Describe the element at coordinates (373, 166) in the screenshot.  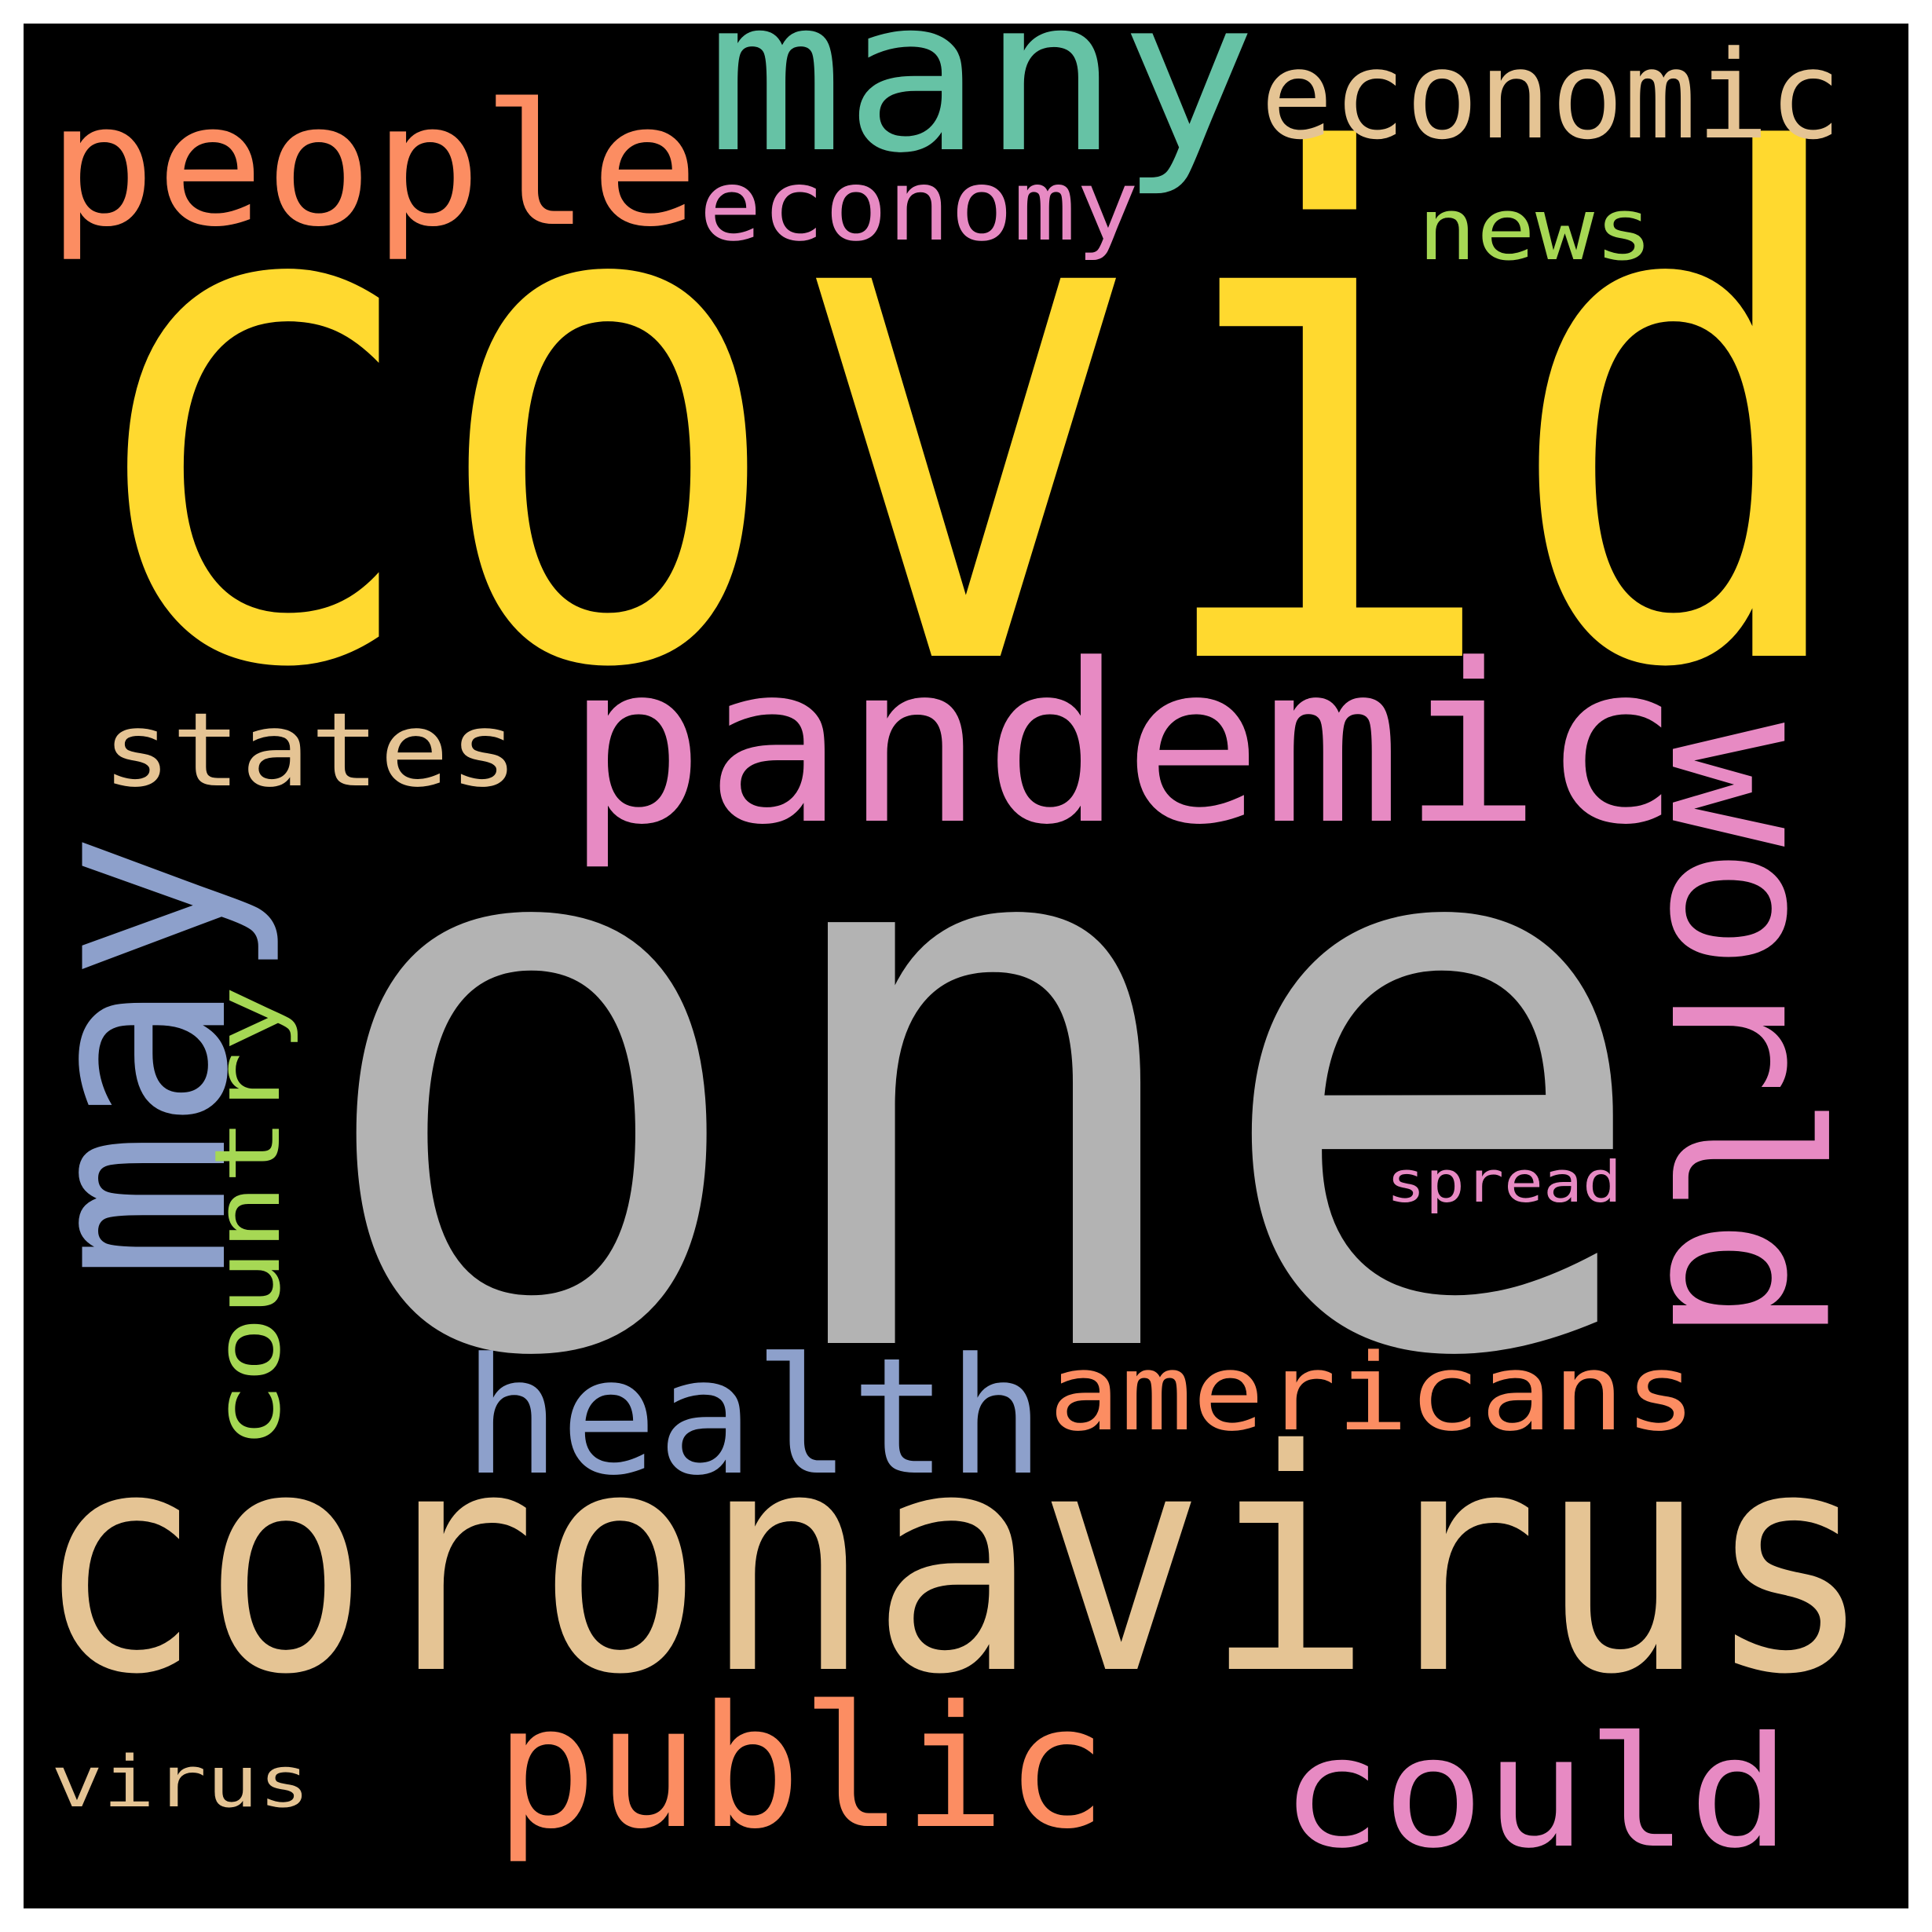
I see `word-people: people` at that location.